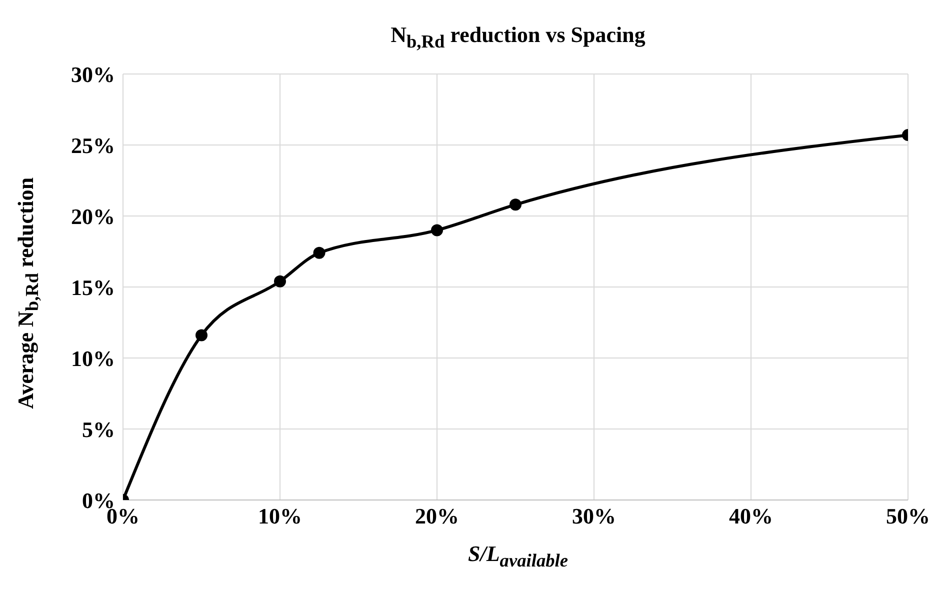 The width and height of the screenshot is (934, 589). I want to click on x-tick-label: 20%, so click(437, 516).